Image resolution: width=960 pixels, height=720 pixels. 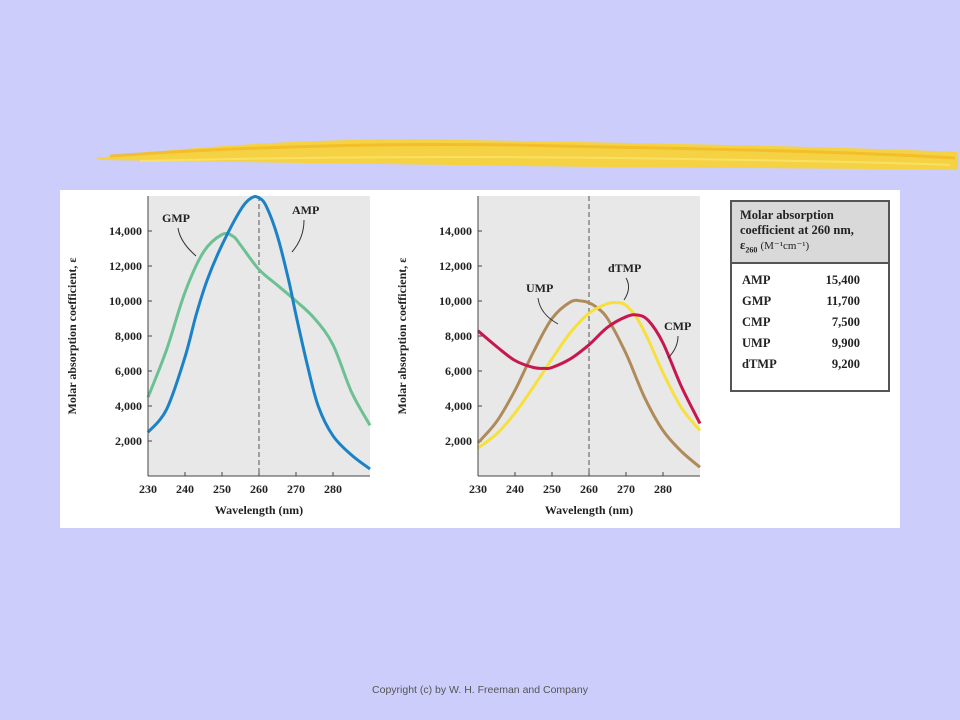 I want to click on coefficient-value: 15,400, so click(x=842, y=280).